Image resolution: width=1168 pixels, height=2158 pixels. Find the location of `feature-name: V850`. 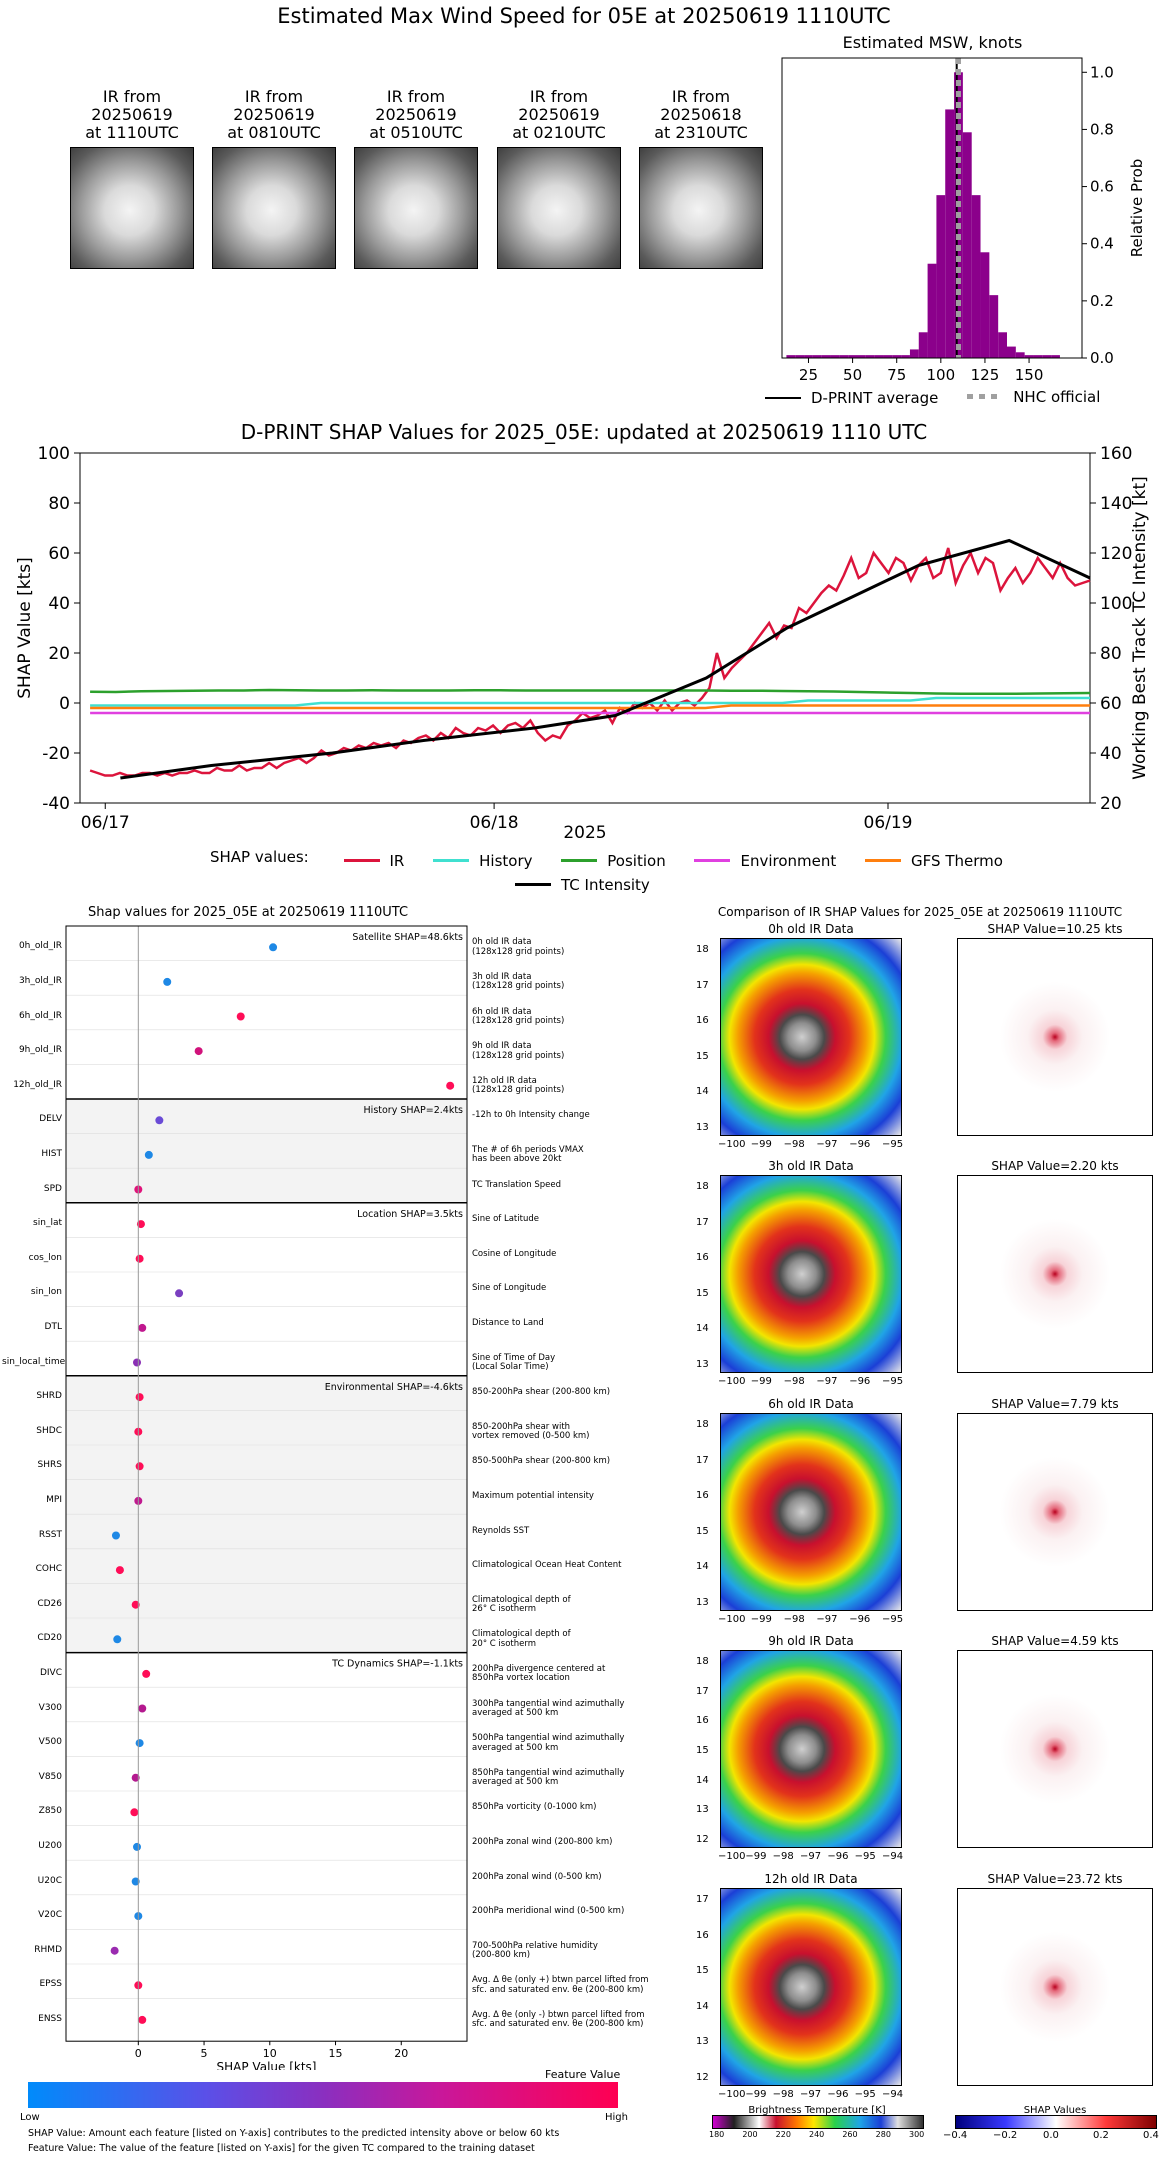

feature-name: V850 is located at coordinates (50, 1776).